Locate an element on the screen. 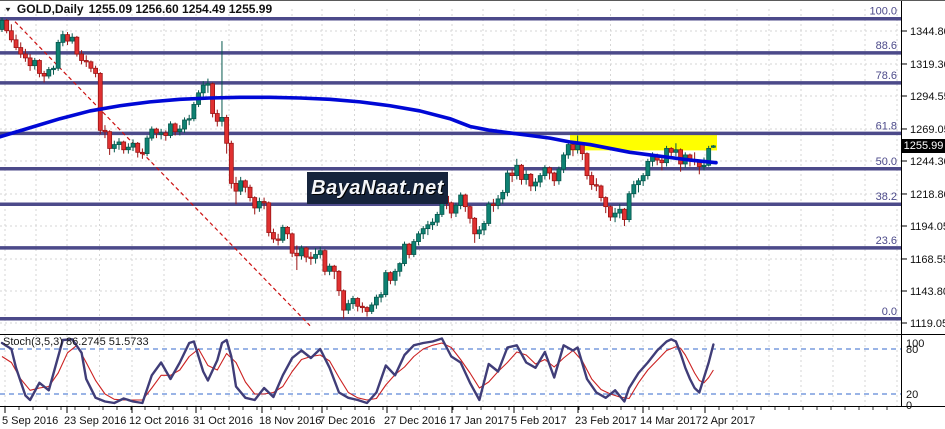 The width and height of the screenshot is (945, 429). date-label: 12 Oct 2016 is located at coordinates (159, 421).